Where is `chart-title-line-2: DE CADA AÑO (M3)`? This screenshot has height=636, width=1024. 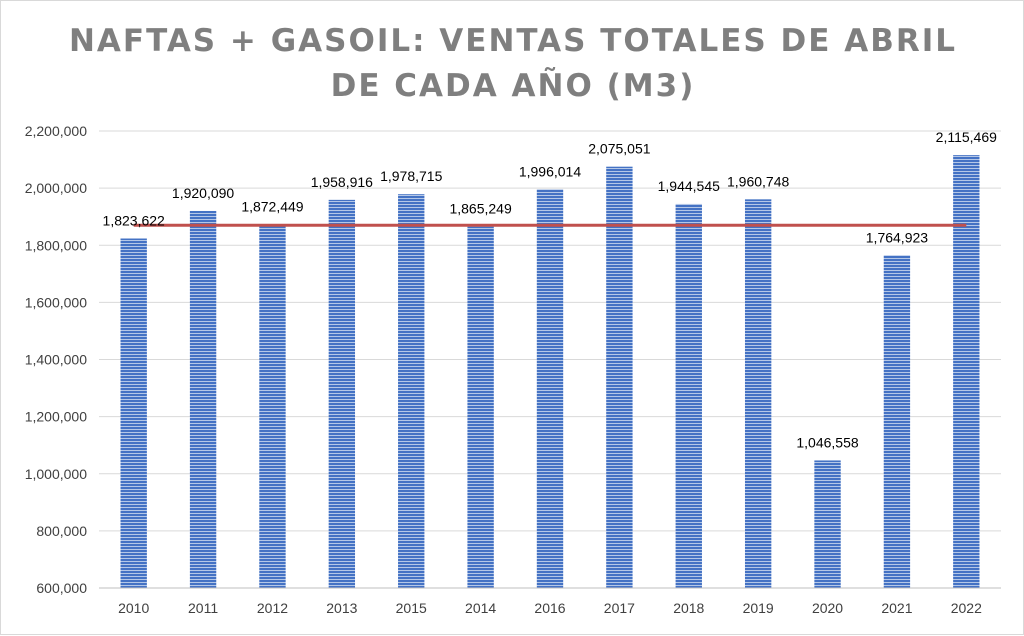
chart-title-line-2: DE CADA AÑO (M3) is located at coordinates (513, 86).